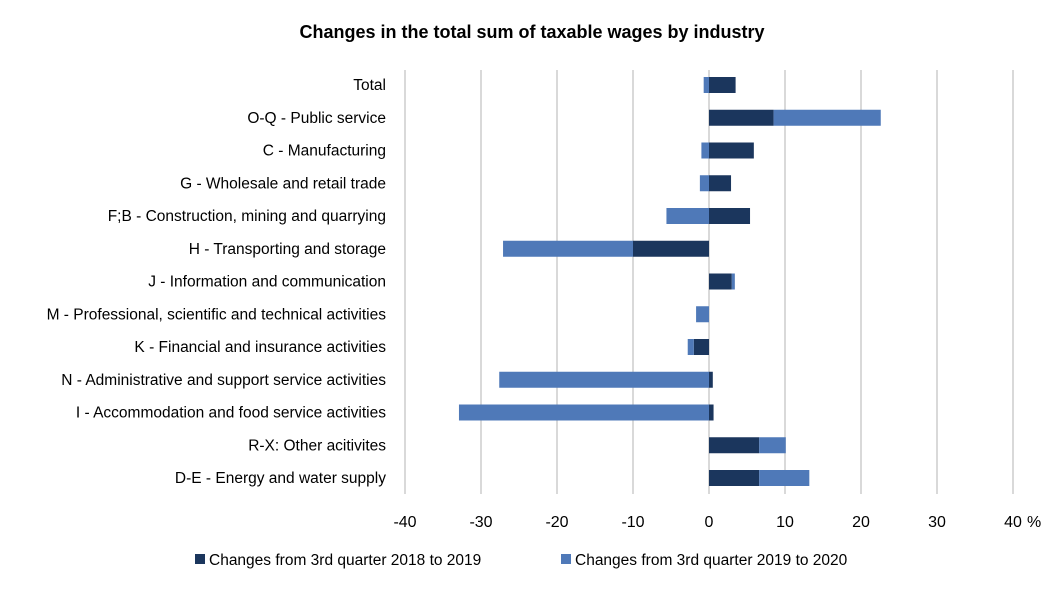 The height and width of the screenshot is (591, 1064). Describe the element at coordinates (632, 522) in the screenshot. I see `x-tick-label: -10` at that location.